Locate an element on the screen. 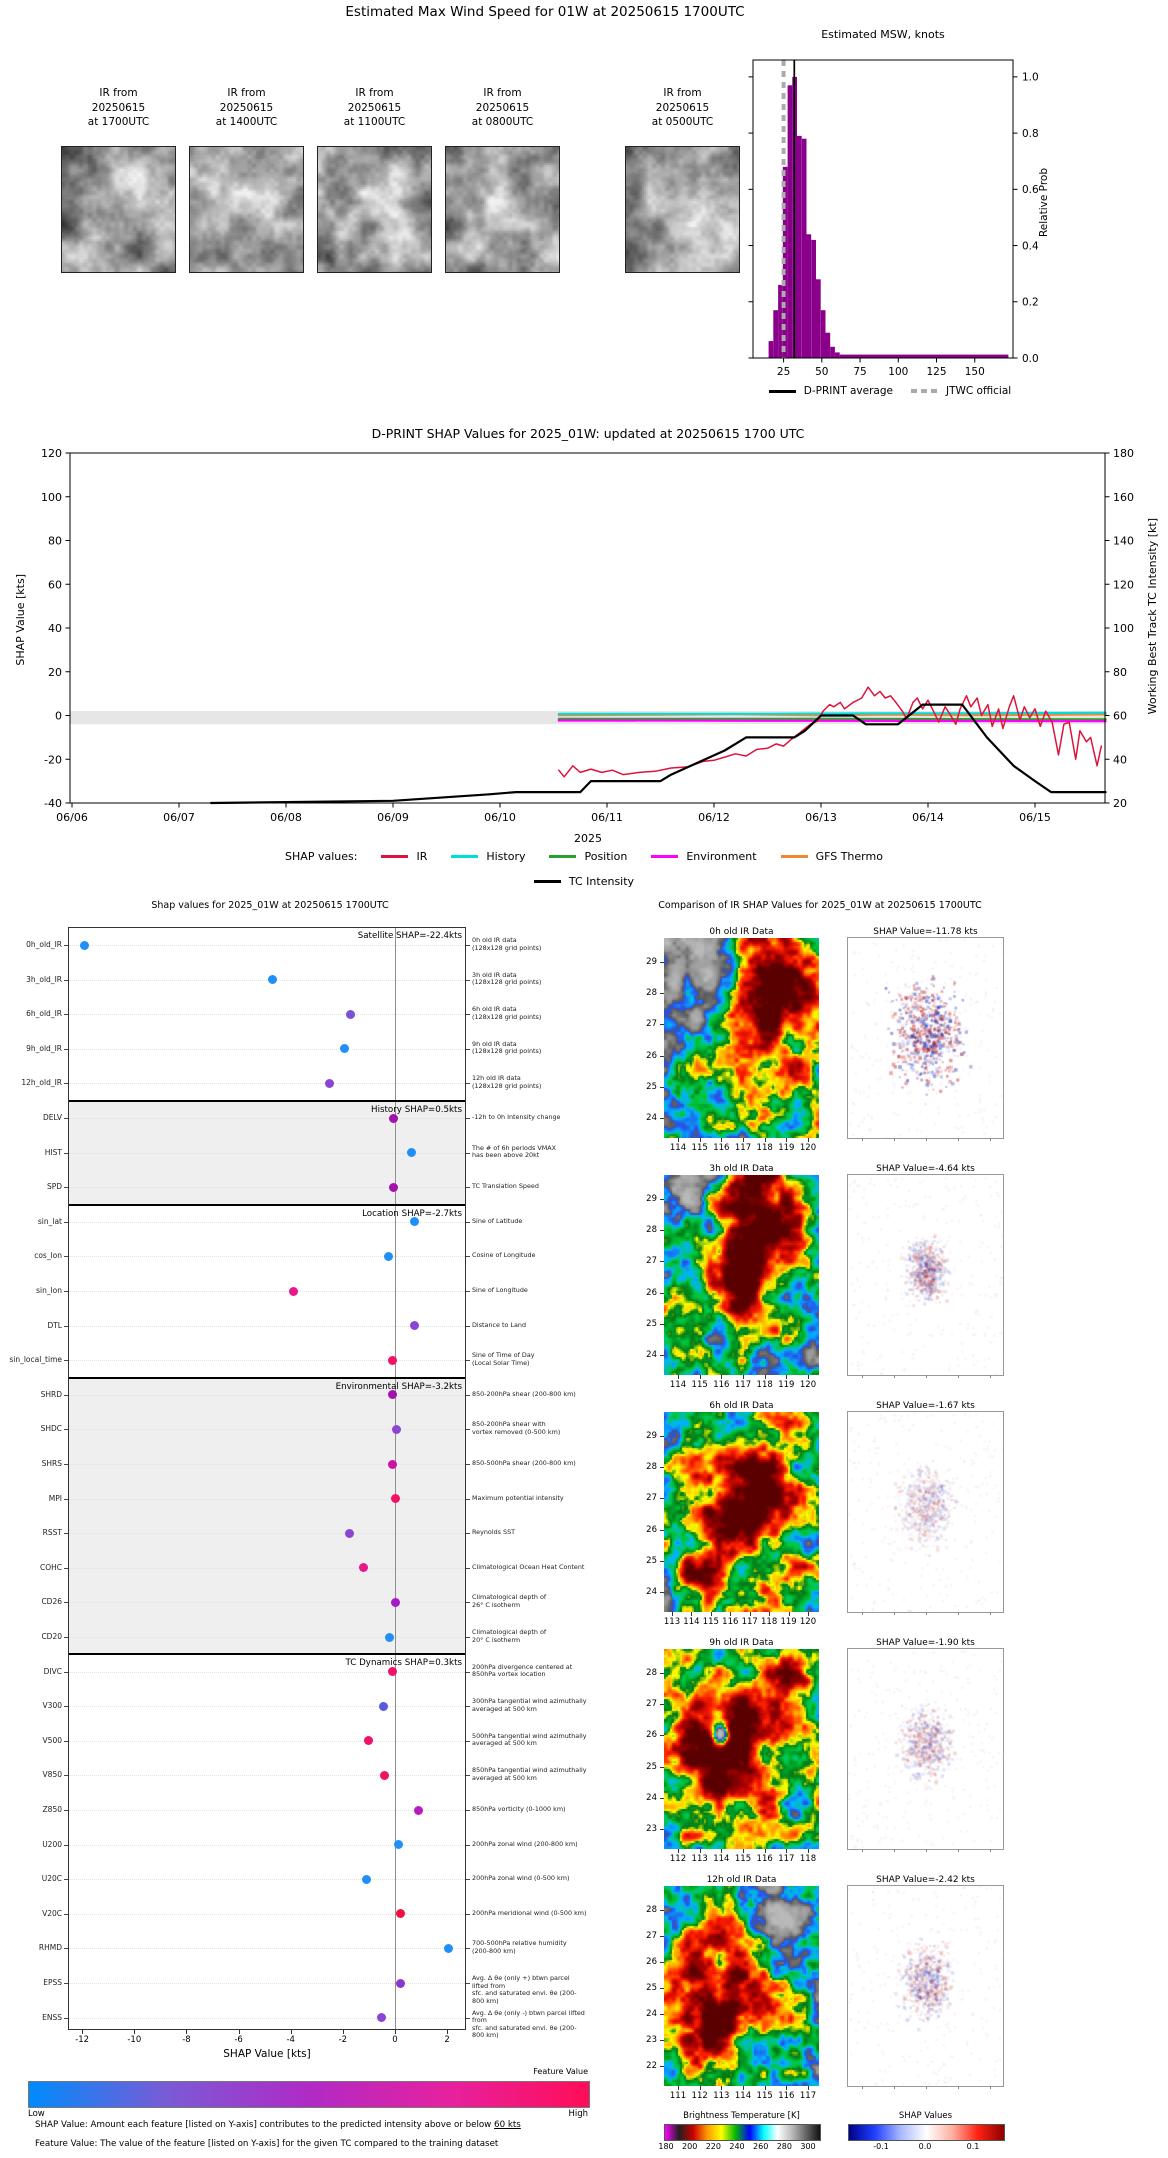 The image size is (1168, 2158). section-divider is located at coordinates (267, 1204).